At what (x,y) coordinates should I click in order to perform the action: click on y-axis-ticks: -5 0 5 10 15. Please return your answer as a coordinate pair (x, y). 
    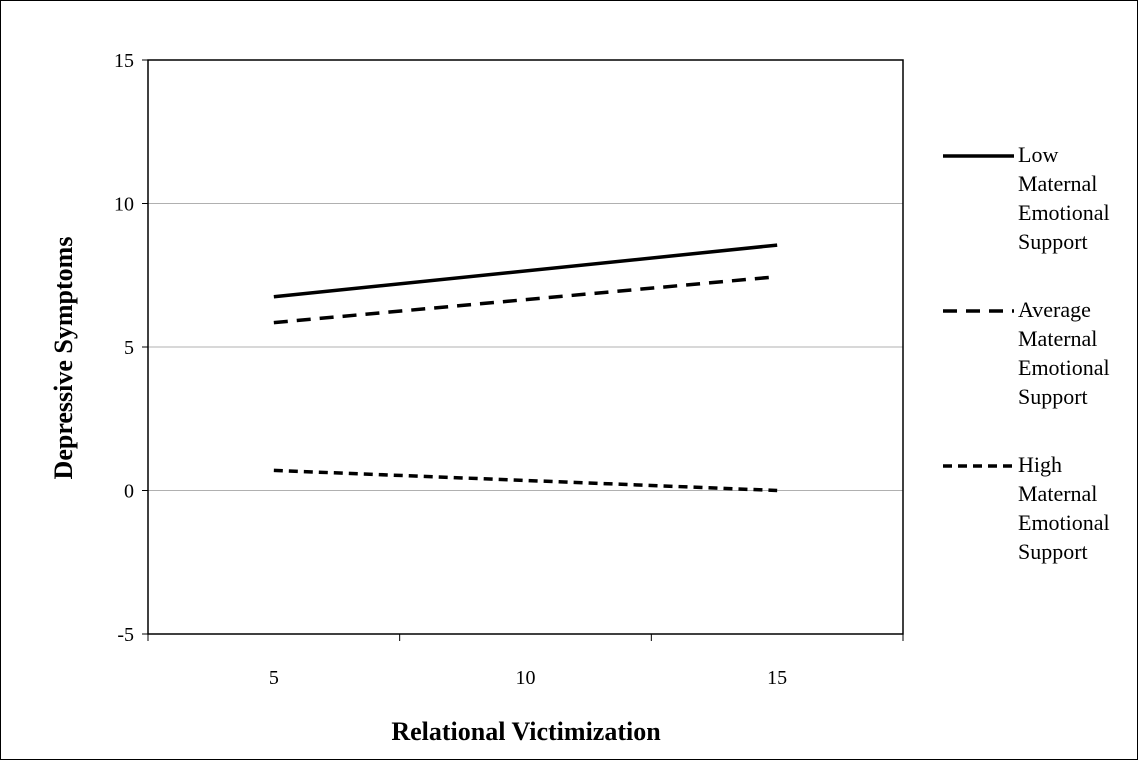
    Looking at the image, I should click on (131, 348).